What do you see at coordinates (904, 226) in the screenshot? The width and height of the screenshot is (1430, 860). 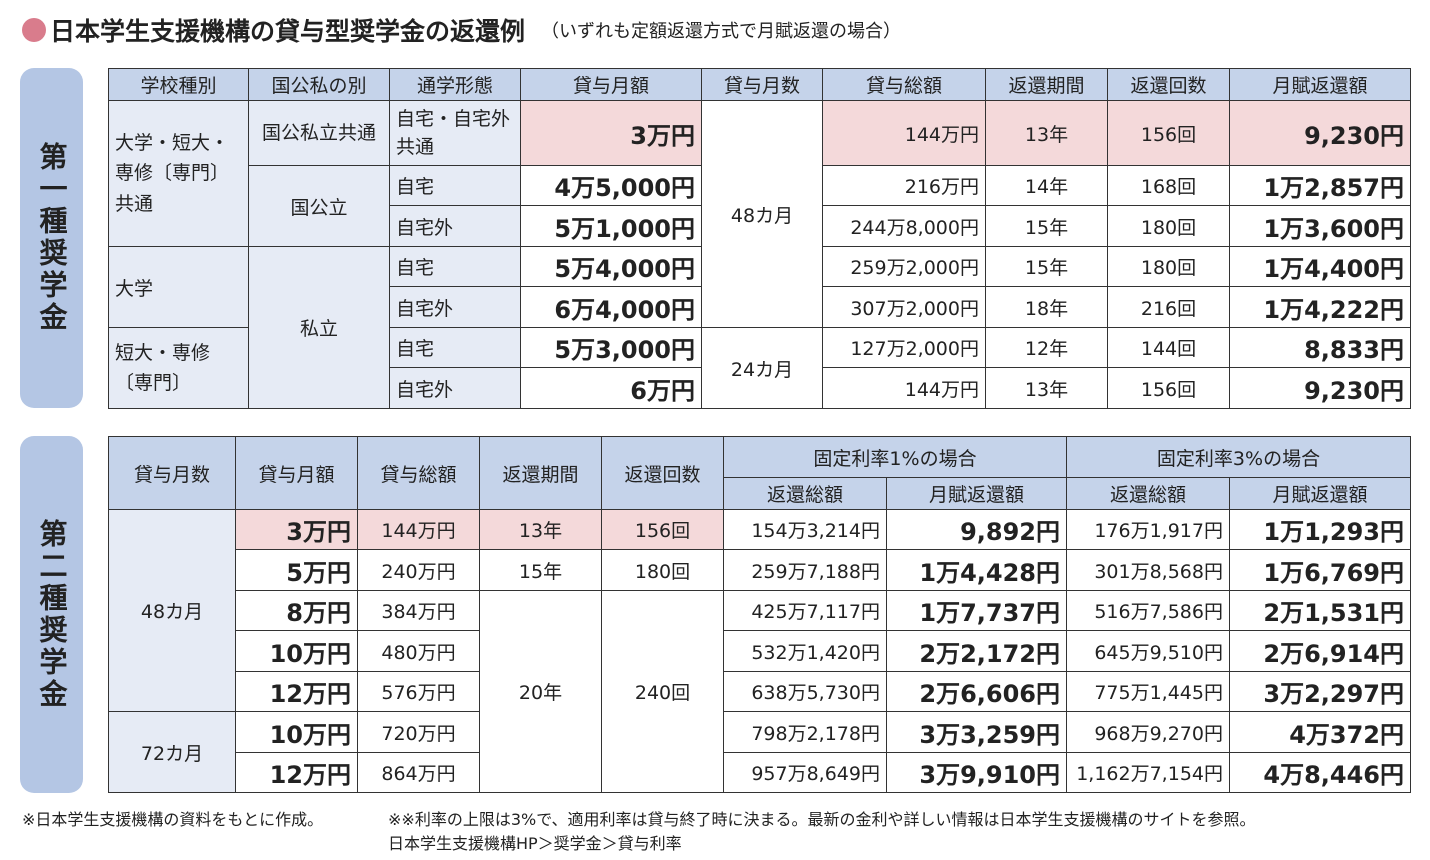 I see `total-amount: 244万8,000円` at bounding box center [904, 226].